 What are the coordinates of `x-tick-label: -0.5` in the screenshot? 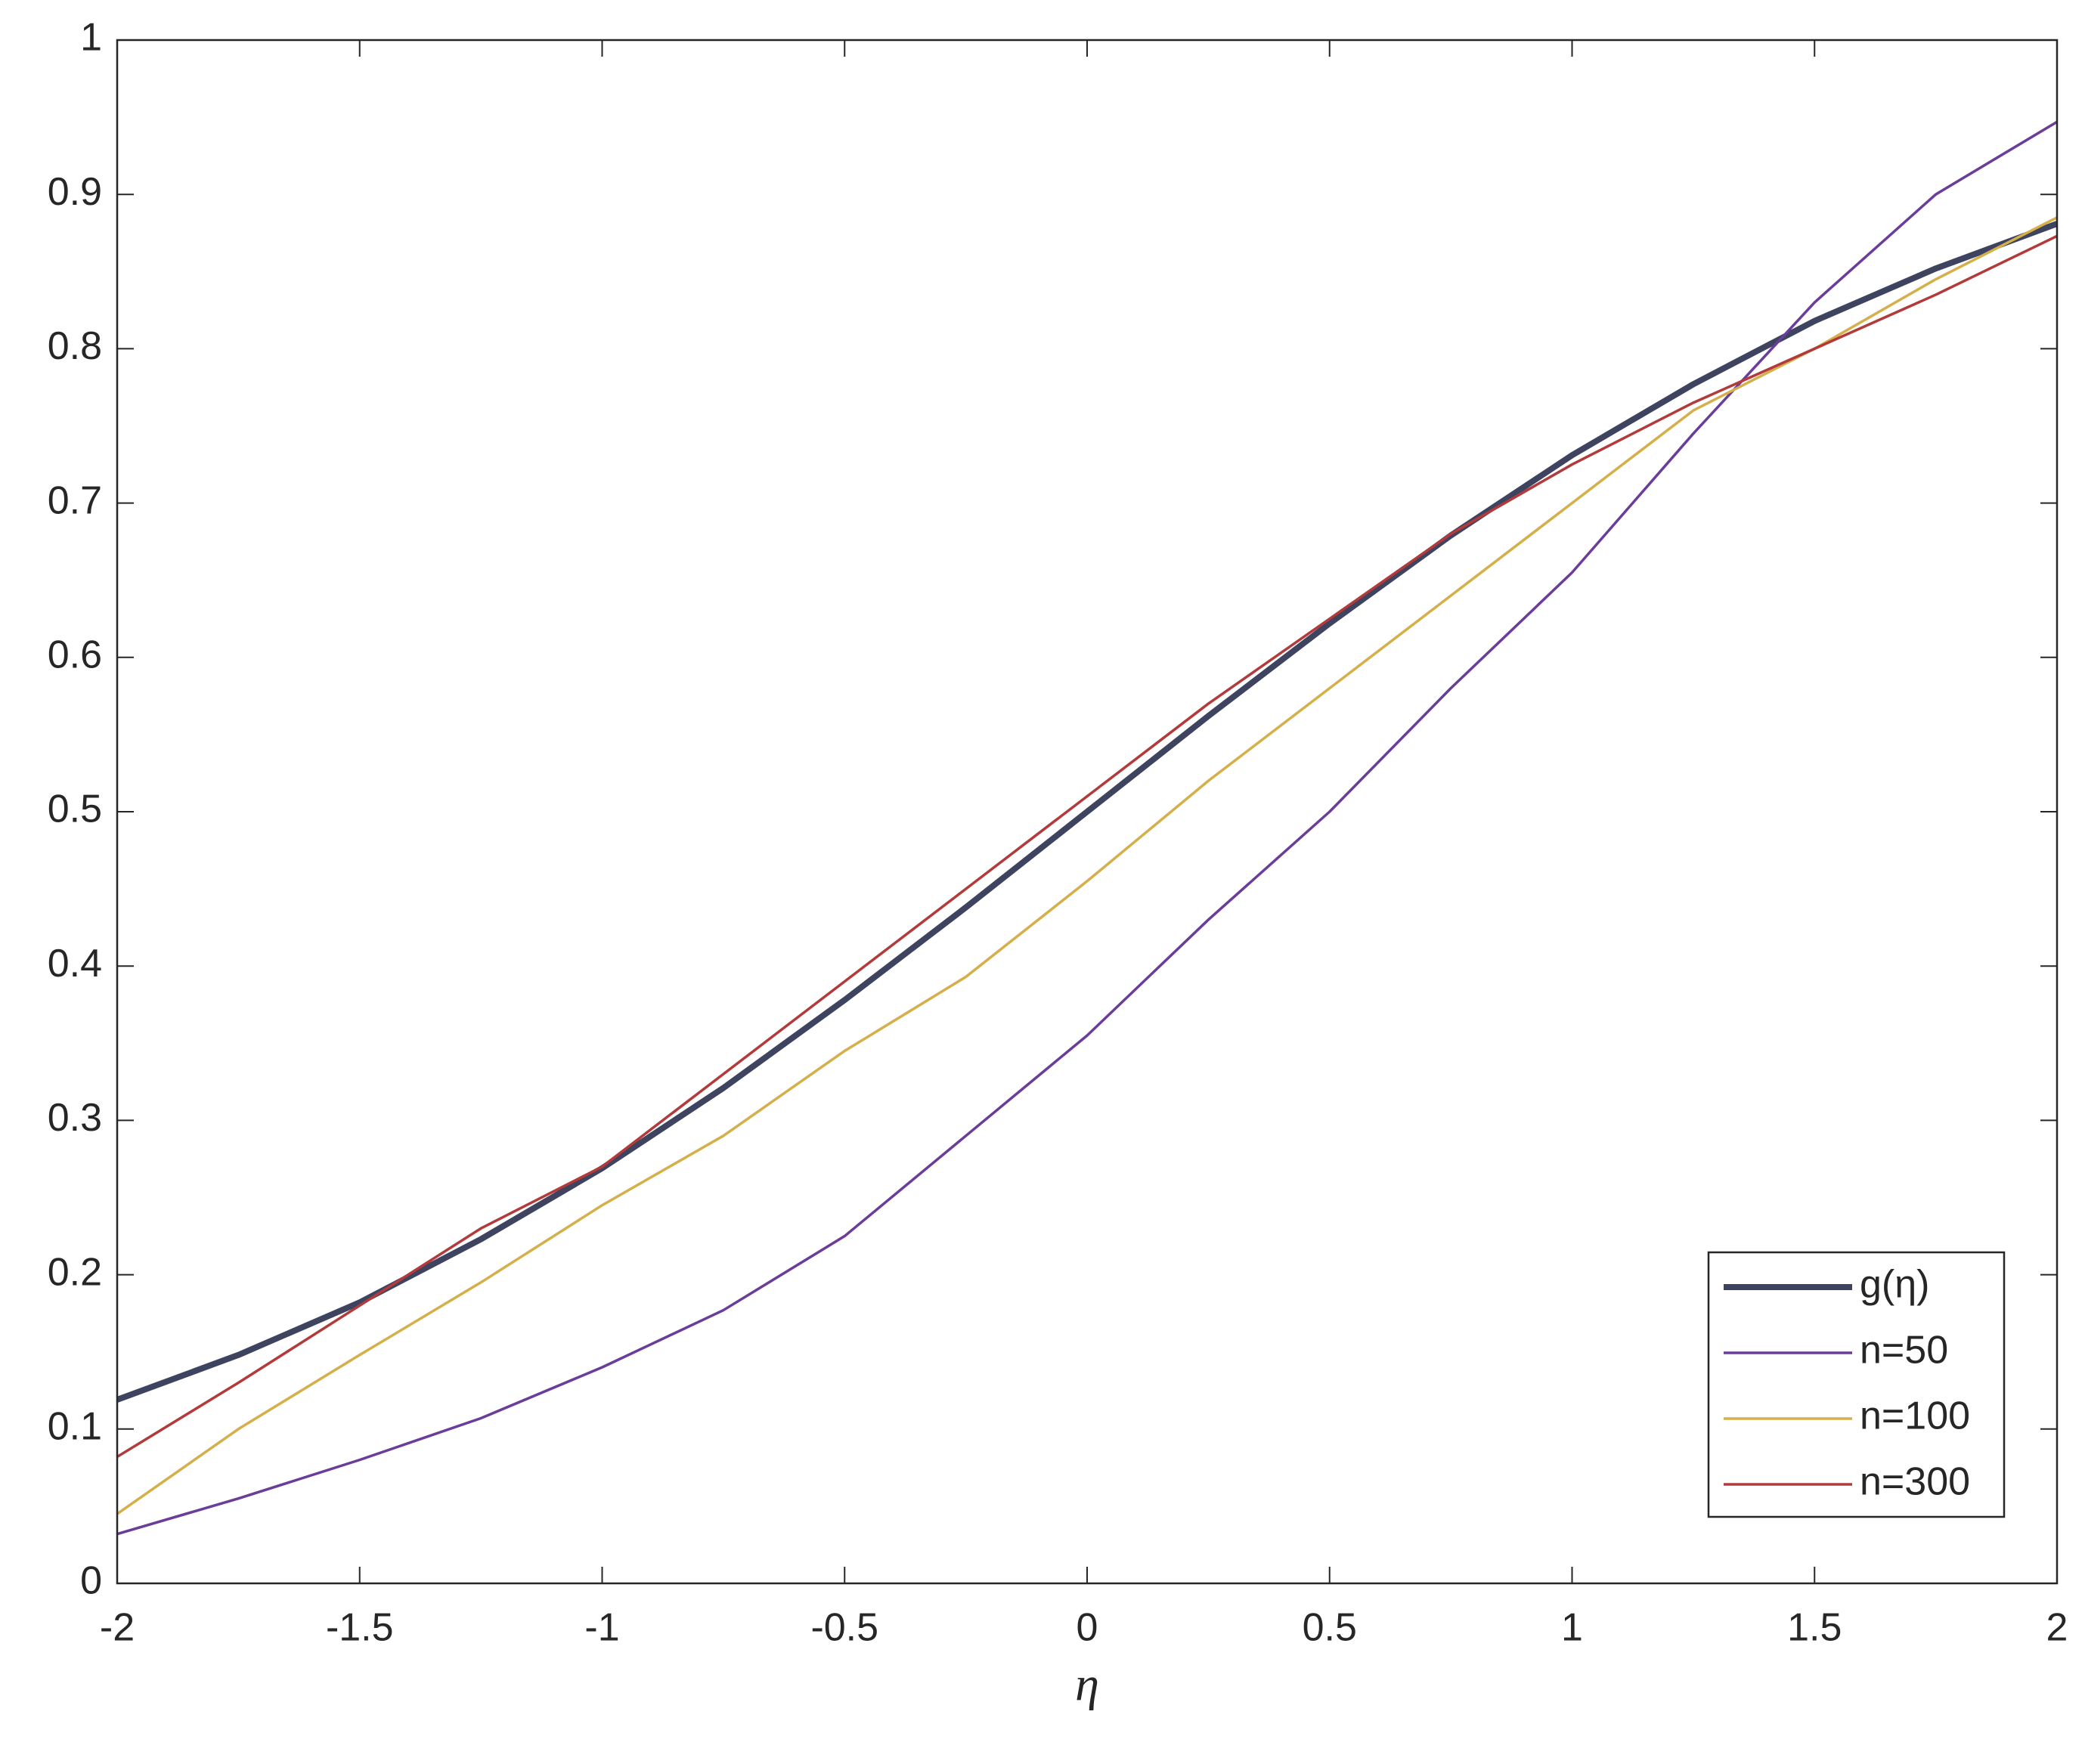 It's located at (844, 1628).